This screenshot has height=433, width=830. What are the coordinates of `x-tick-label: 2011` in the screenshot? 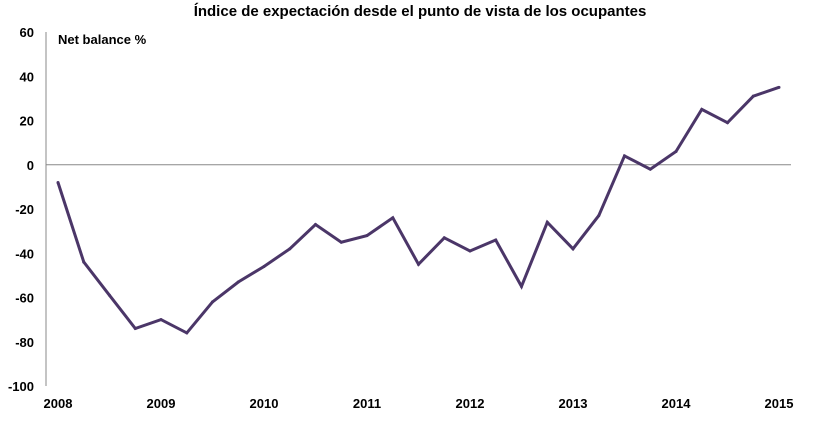 It's located at (367, 403).